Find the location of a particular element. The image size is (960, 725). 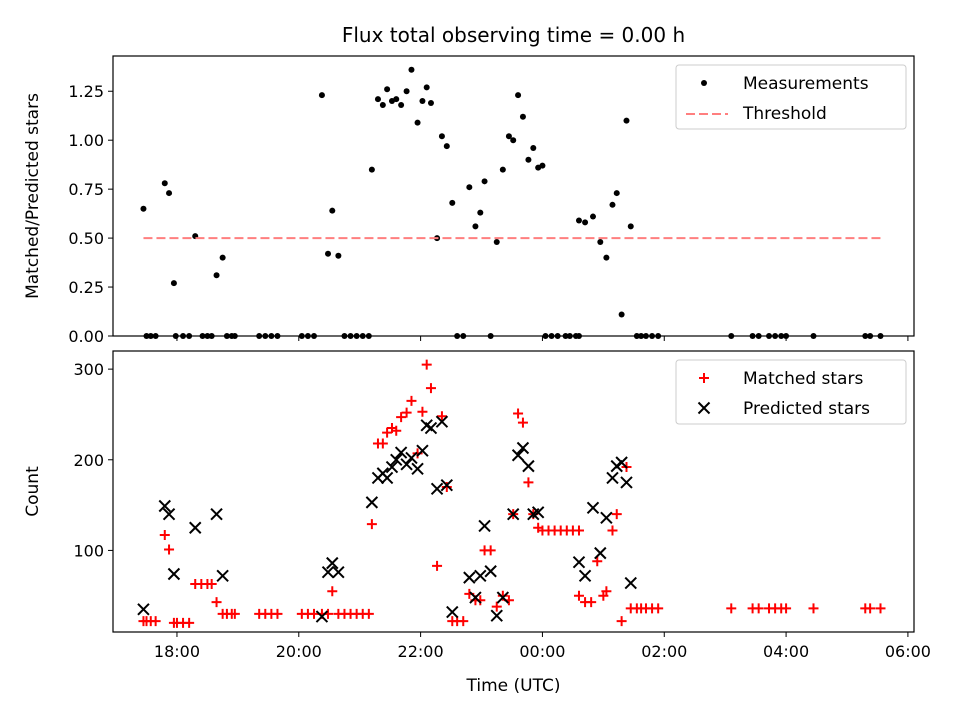

x-tick-label: 22:00 is located at coordinates (421, 651).